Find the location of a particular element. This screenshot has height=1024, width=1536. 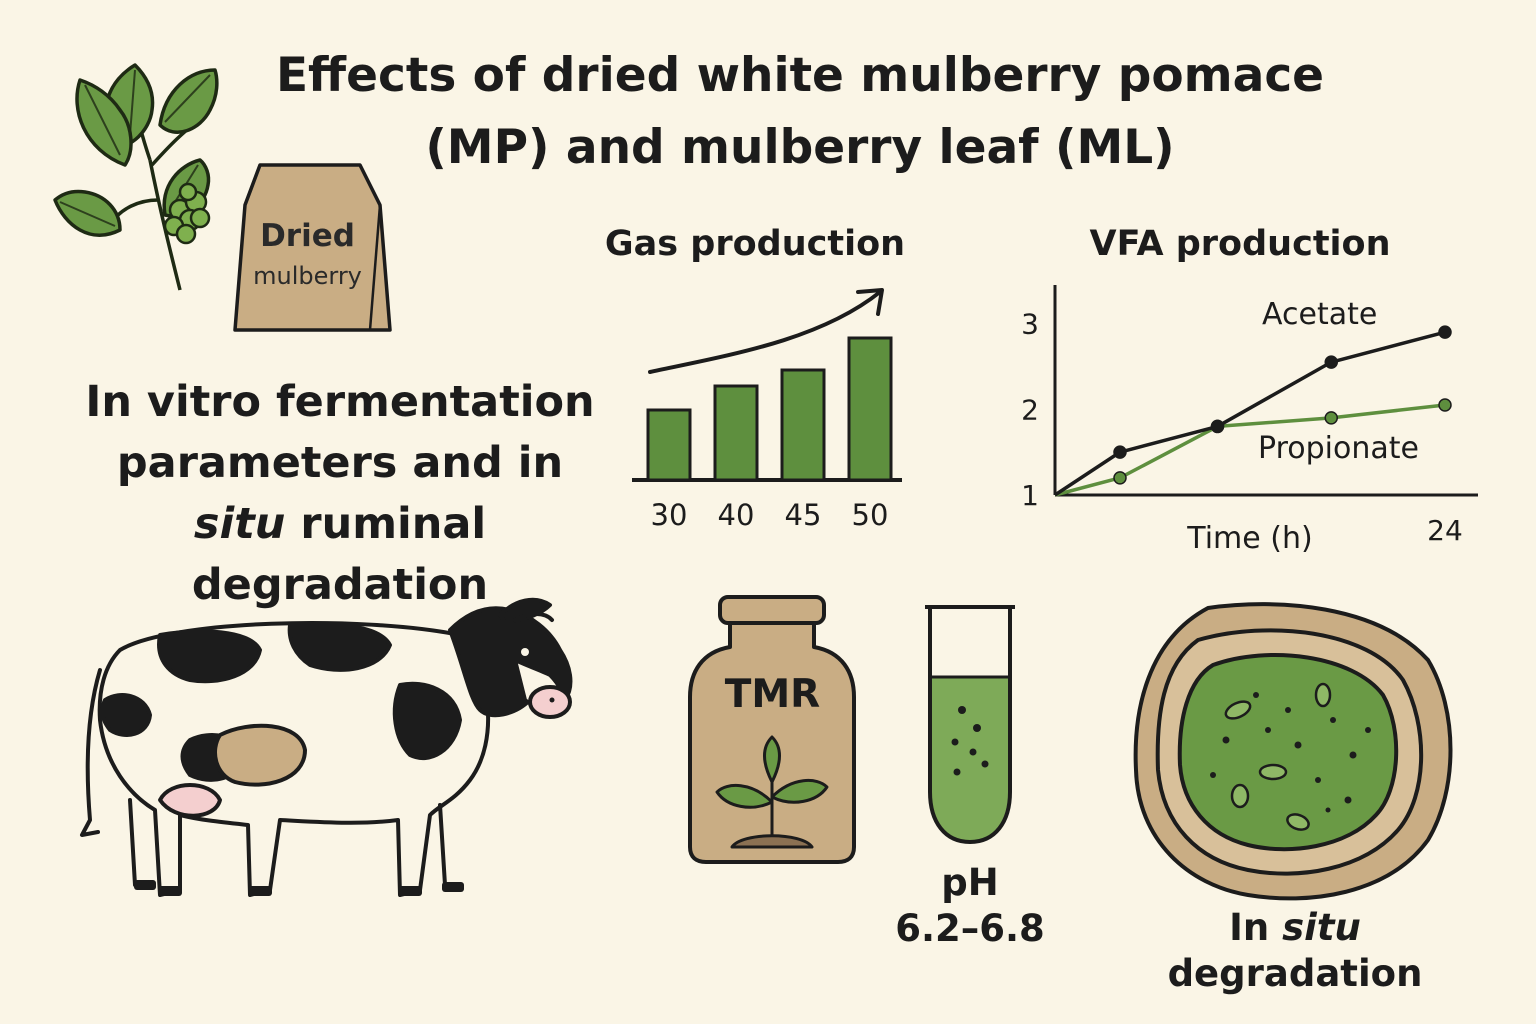

tmr-label: TMR is located at coordinates (772, 694).